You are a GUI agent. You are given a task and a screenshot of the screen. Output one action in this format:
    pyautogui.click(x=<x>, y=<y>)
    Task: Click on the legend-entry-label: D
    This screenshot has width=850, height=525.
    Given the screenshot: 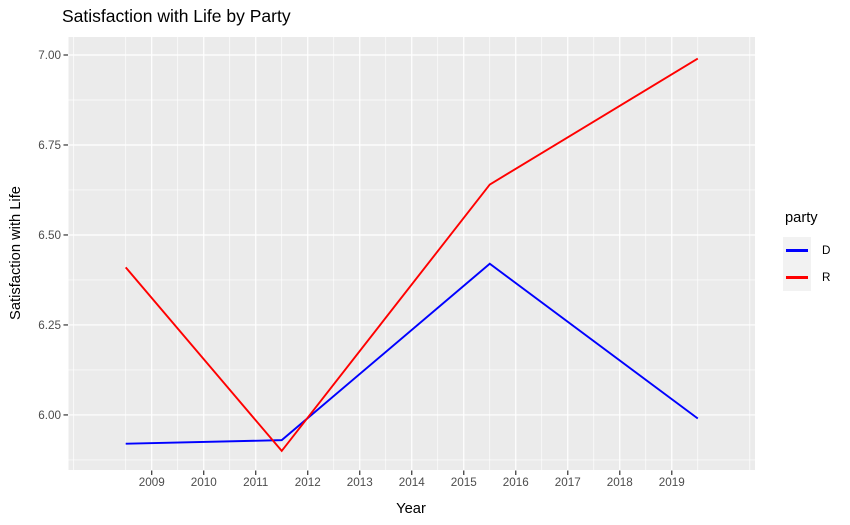 What is the action you would take?
    pyautogui.click(x=826, y=250)
    